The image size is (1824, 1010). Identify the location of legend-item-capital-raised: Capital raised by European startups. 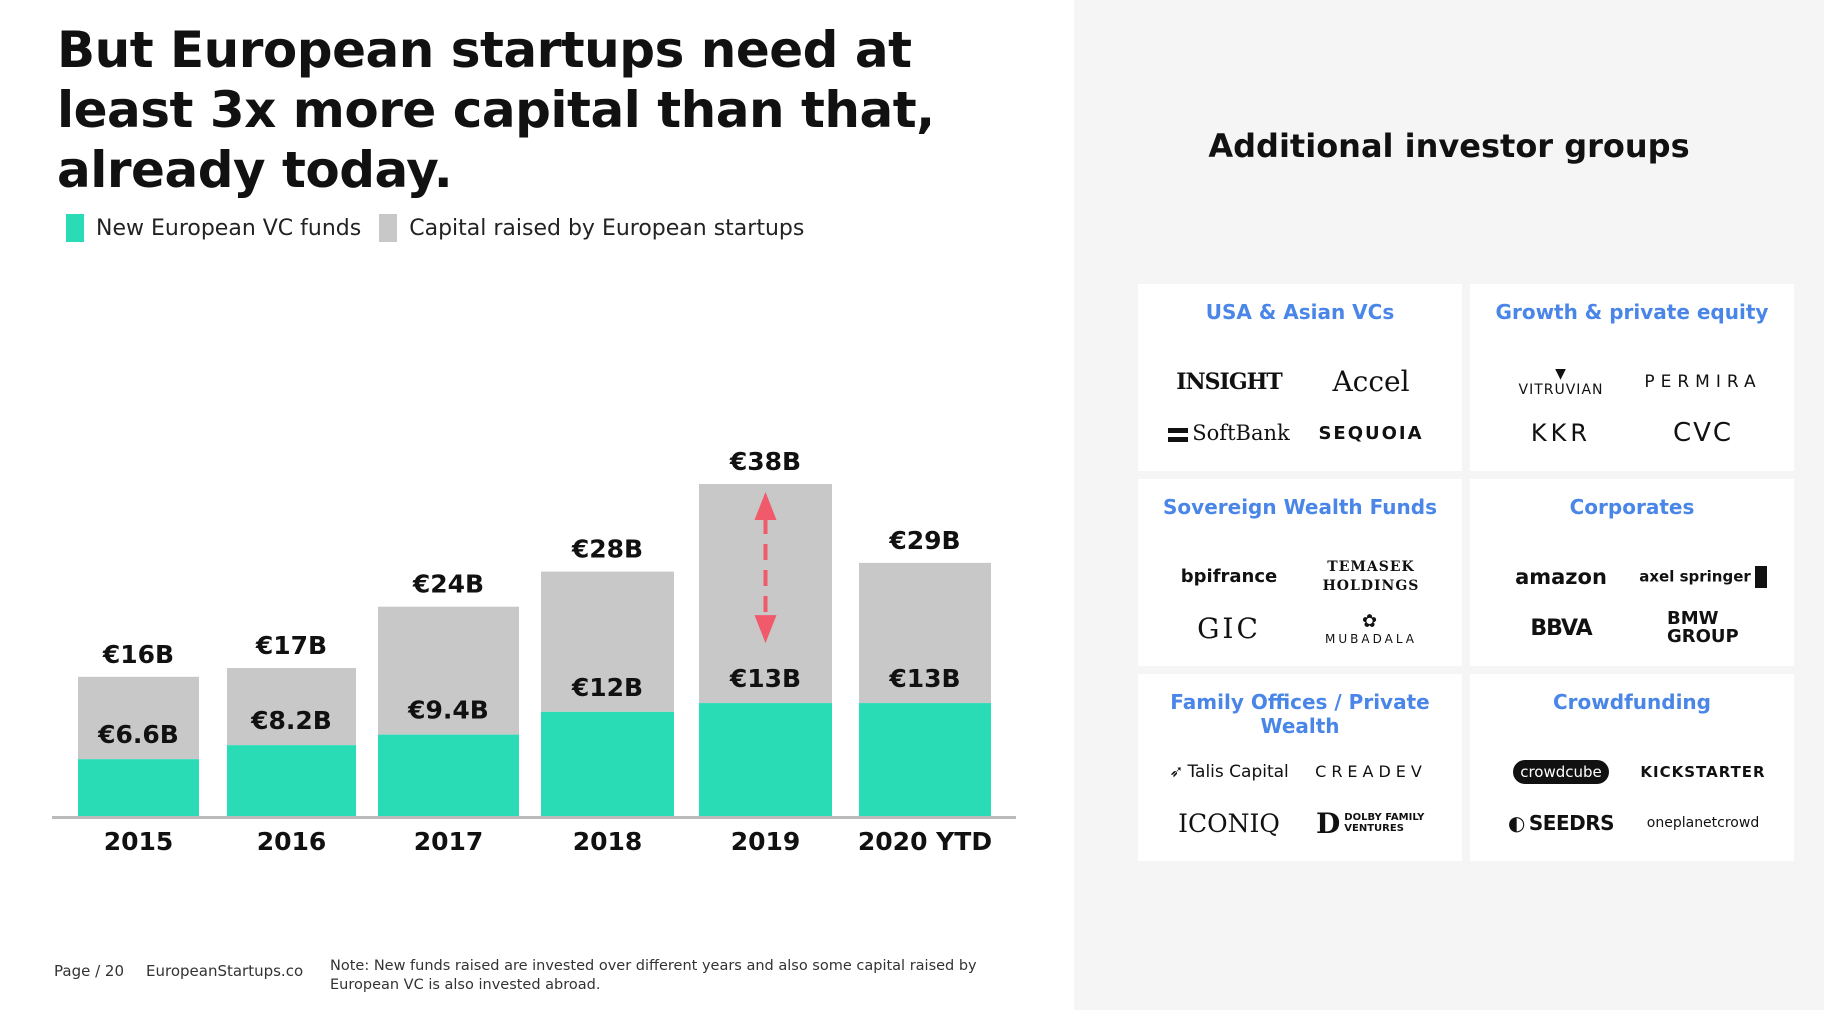
(591, 228).